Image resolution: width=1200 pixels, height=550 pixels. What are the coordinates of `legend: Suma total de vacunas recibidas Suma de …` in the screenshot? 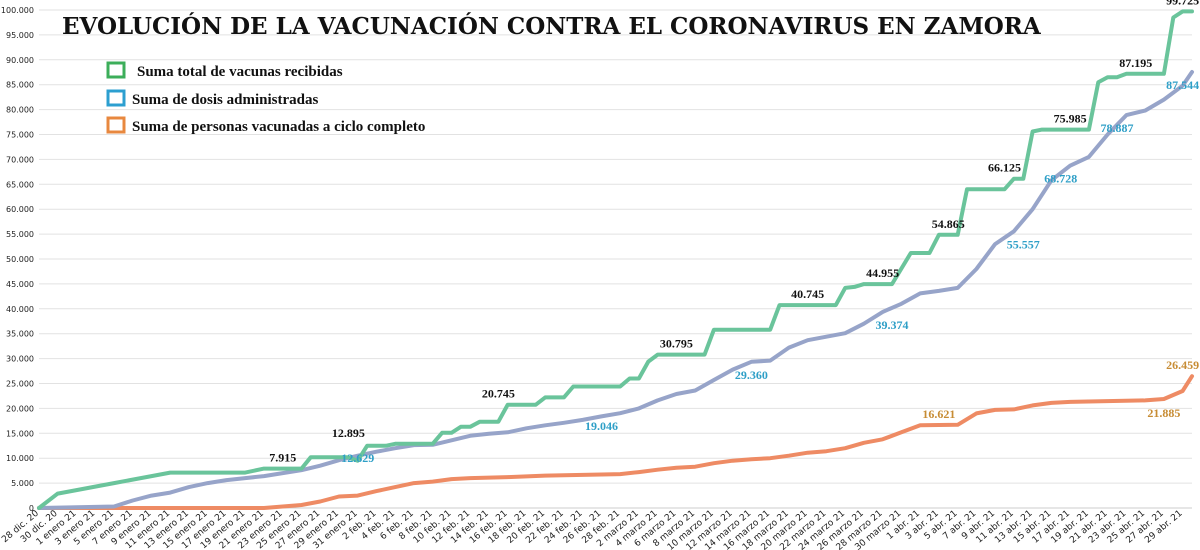 It's located at (265, 98).